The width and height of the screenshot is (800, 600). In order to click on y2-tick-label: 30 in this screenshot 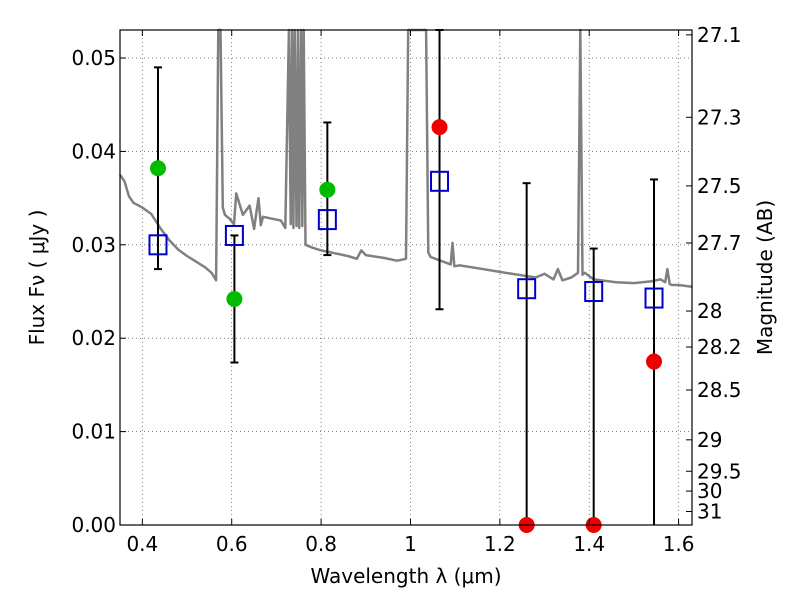, I will do `click(709, 491)`.